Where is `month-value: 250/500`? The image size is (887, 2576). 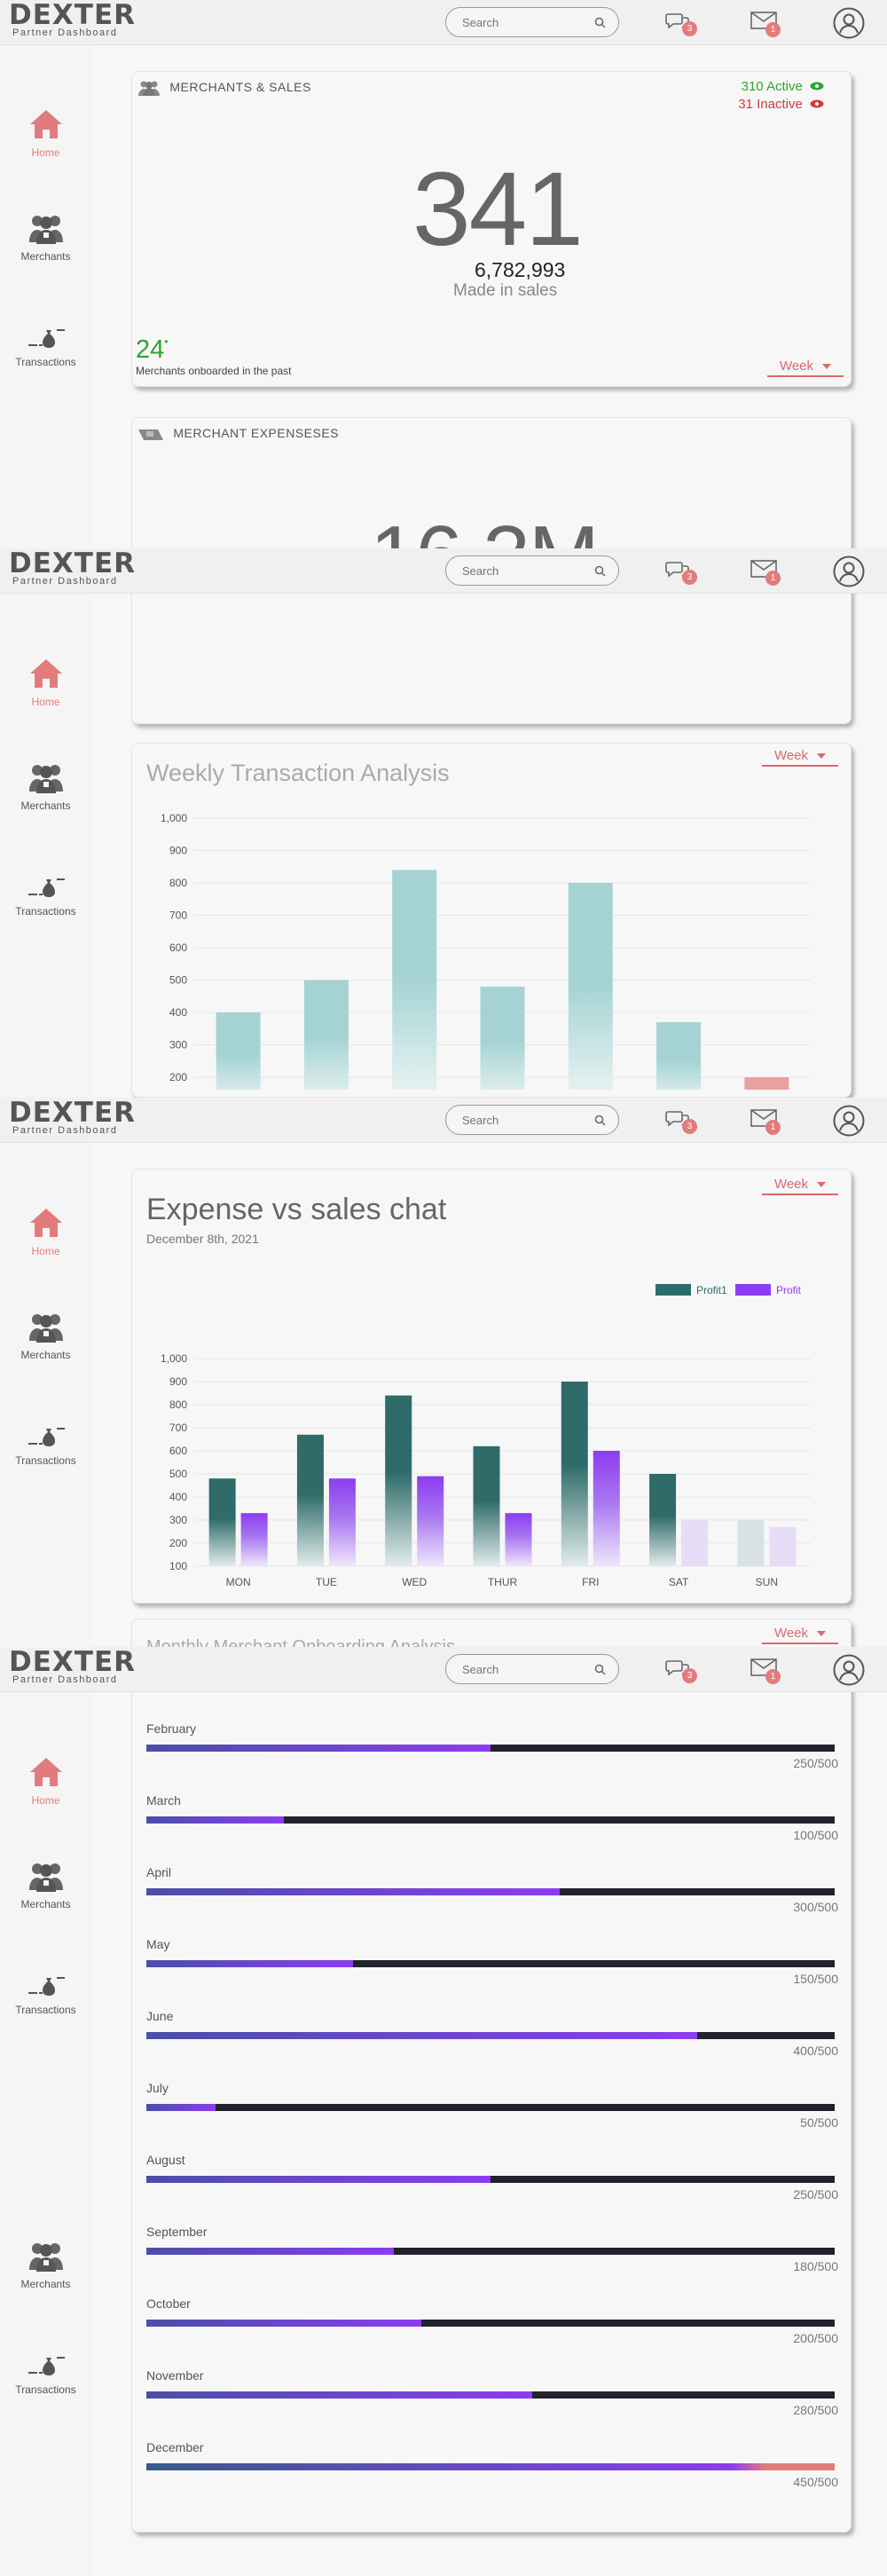
month-value: 250/500 is located at coordinates (815, 2194).